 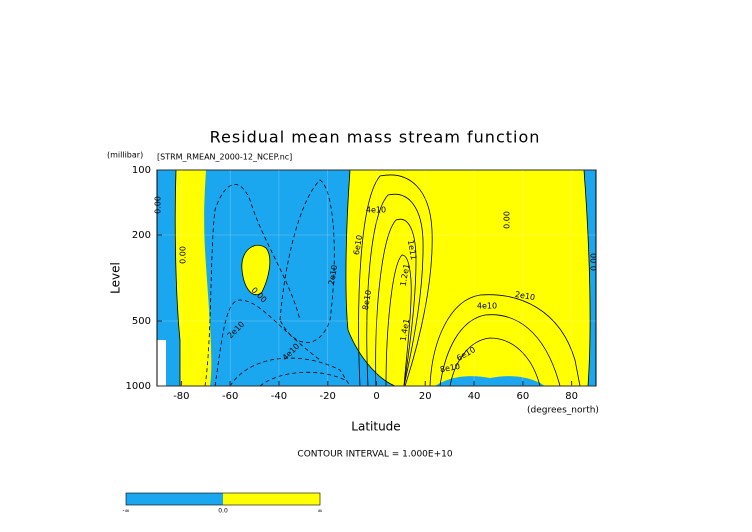 I want to click on contour-label: 1.4e1, so click(x=405, y=330).